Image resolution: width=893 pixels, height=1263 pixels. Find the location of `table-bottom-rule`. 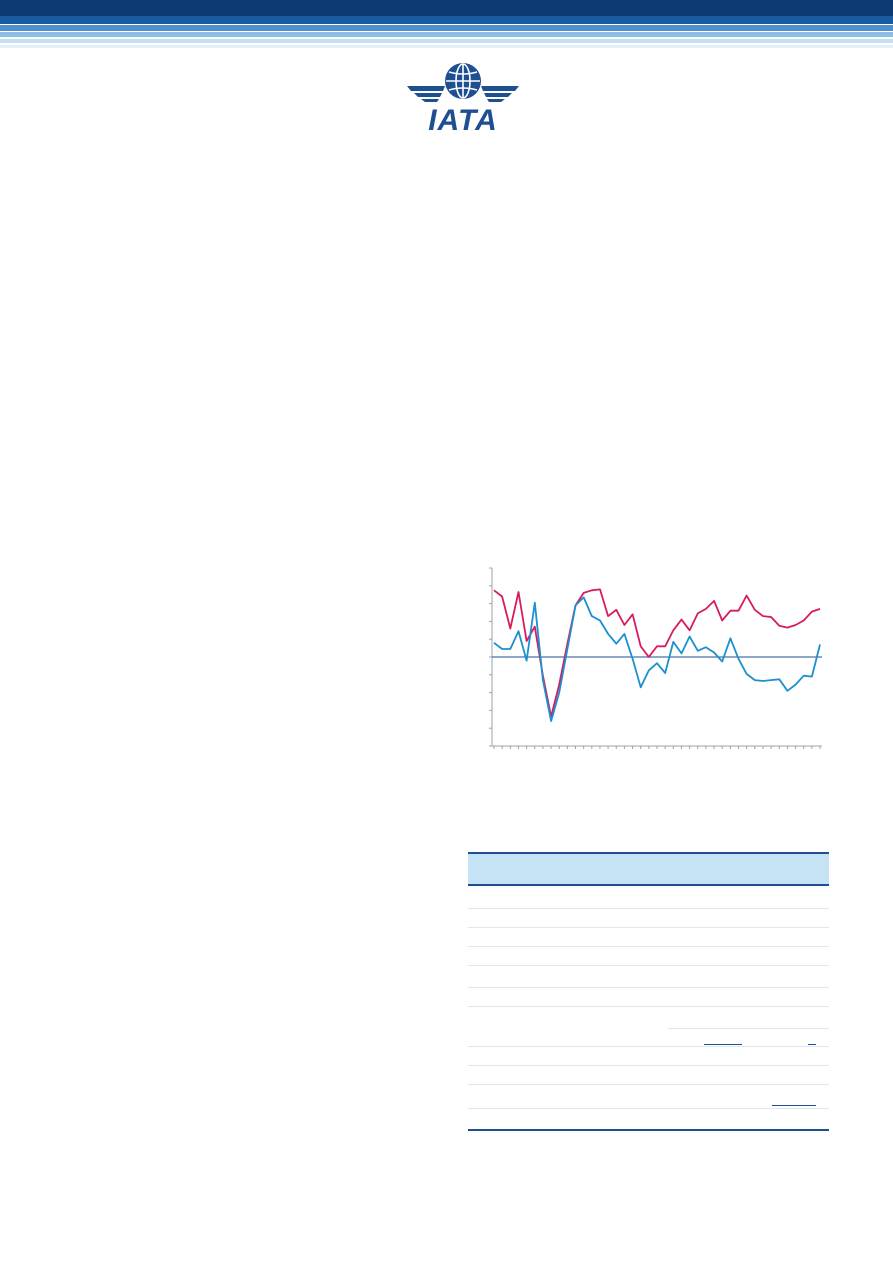

table-bottom-rule is located at coordinates (648, 1130).